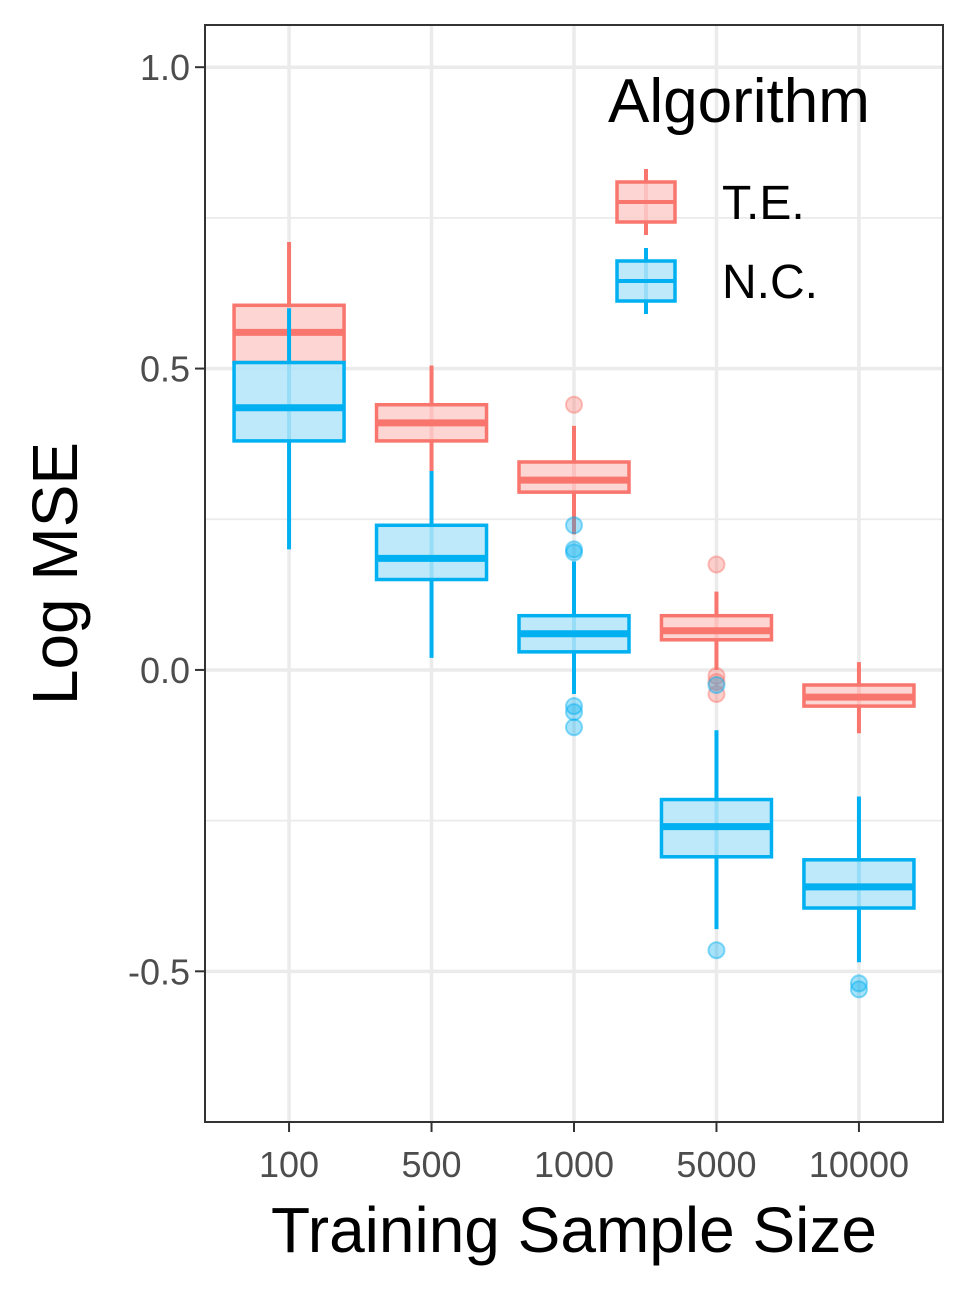 The height and width of the screenshot is (1292, 969). What do you see at coordinates (166, 519) in the screenshot?
I see `y-axis: -0.5 0.0 0.5 1.0` at bounding box center [166, 519].